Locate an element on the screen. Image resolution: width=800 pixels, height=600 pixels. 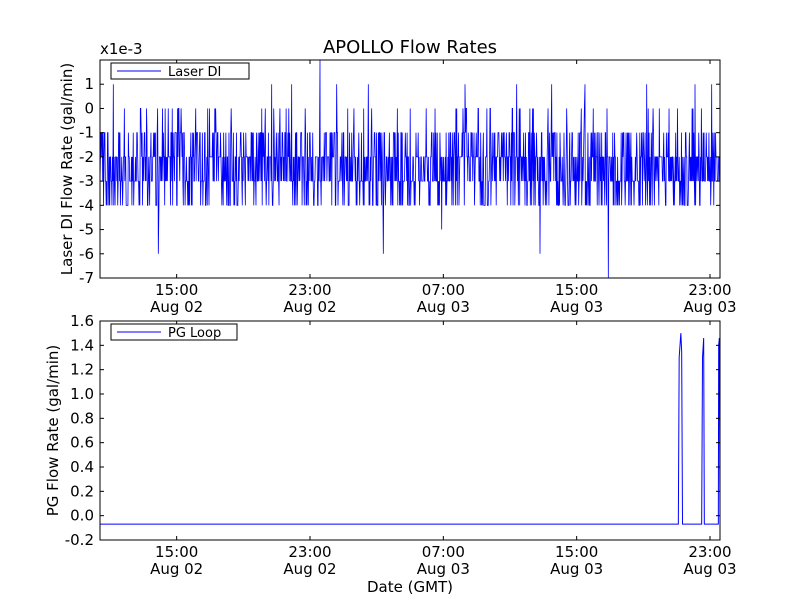
y-tick-label: 1.0 is located at coordinates (82, 394).